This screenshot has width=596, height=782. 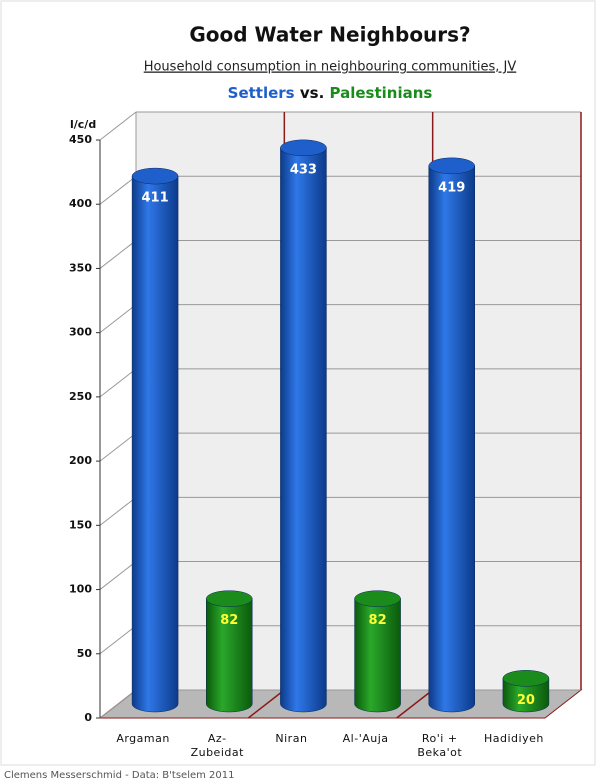 I want to click on value-label: 411, so click(x=155, y=198).